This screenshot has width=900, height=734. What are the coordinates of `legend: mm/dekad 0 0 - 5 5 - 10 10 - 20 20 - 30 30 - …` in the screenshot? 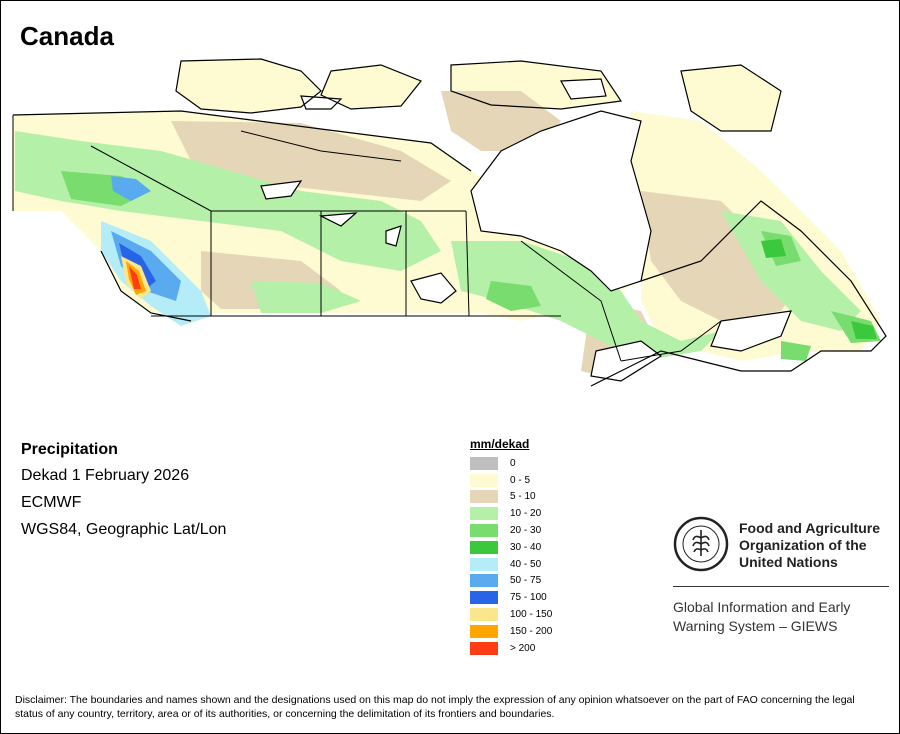 It's located at (511, 547).